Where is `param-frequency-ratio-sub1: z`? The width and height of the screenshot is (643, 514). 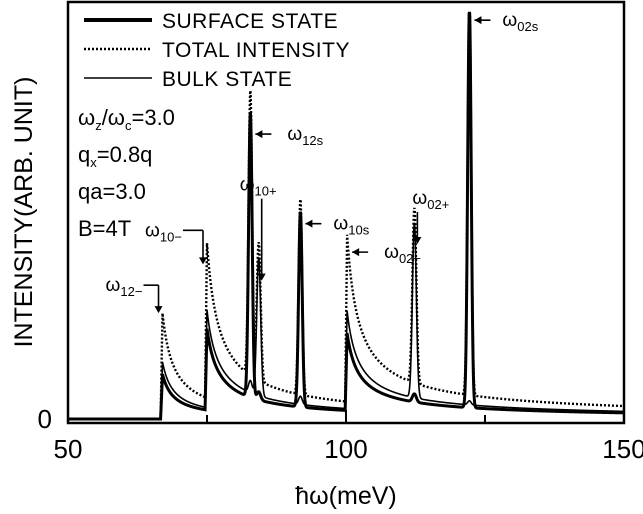
param-frequency-ratio-sub1: z is located at coordinates (98, 125).